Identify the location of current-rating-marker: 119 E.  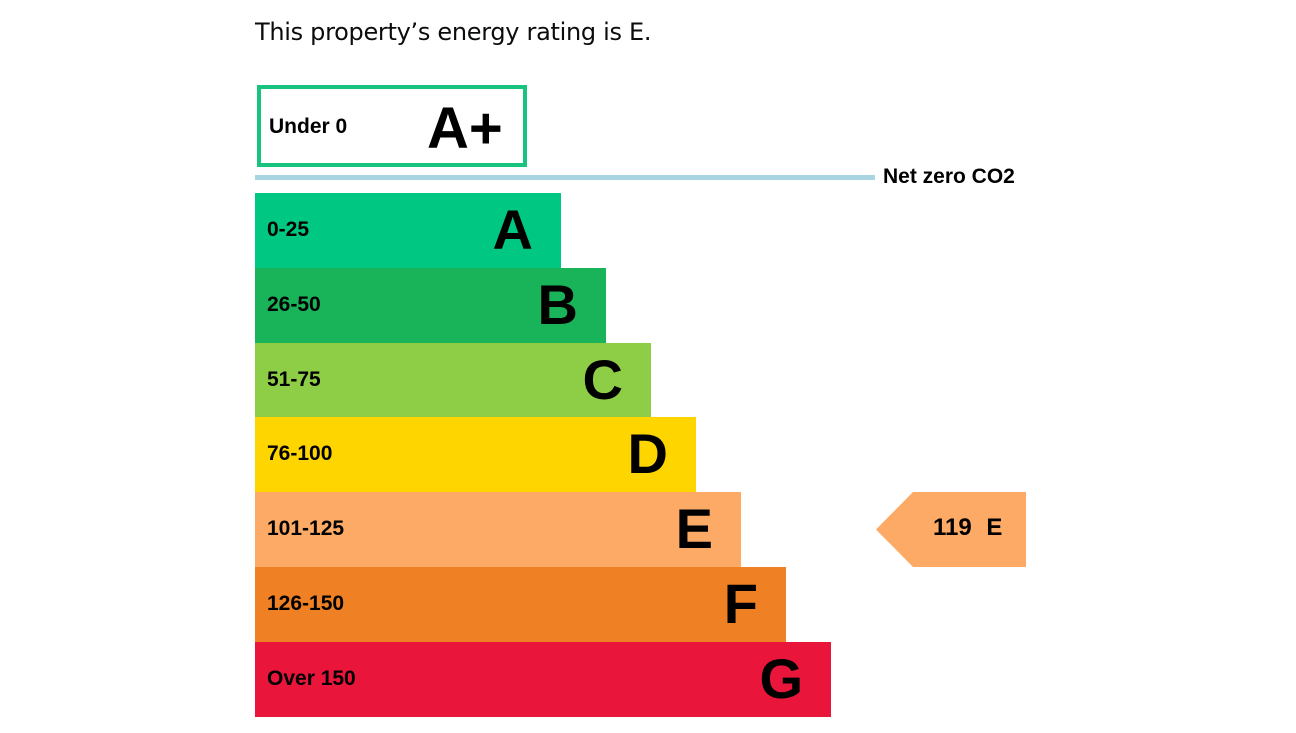
(951, 529).